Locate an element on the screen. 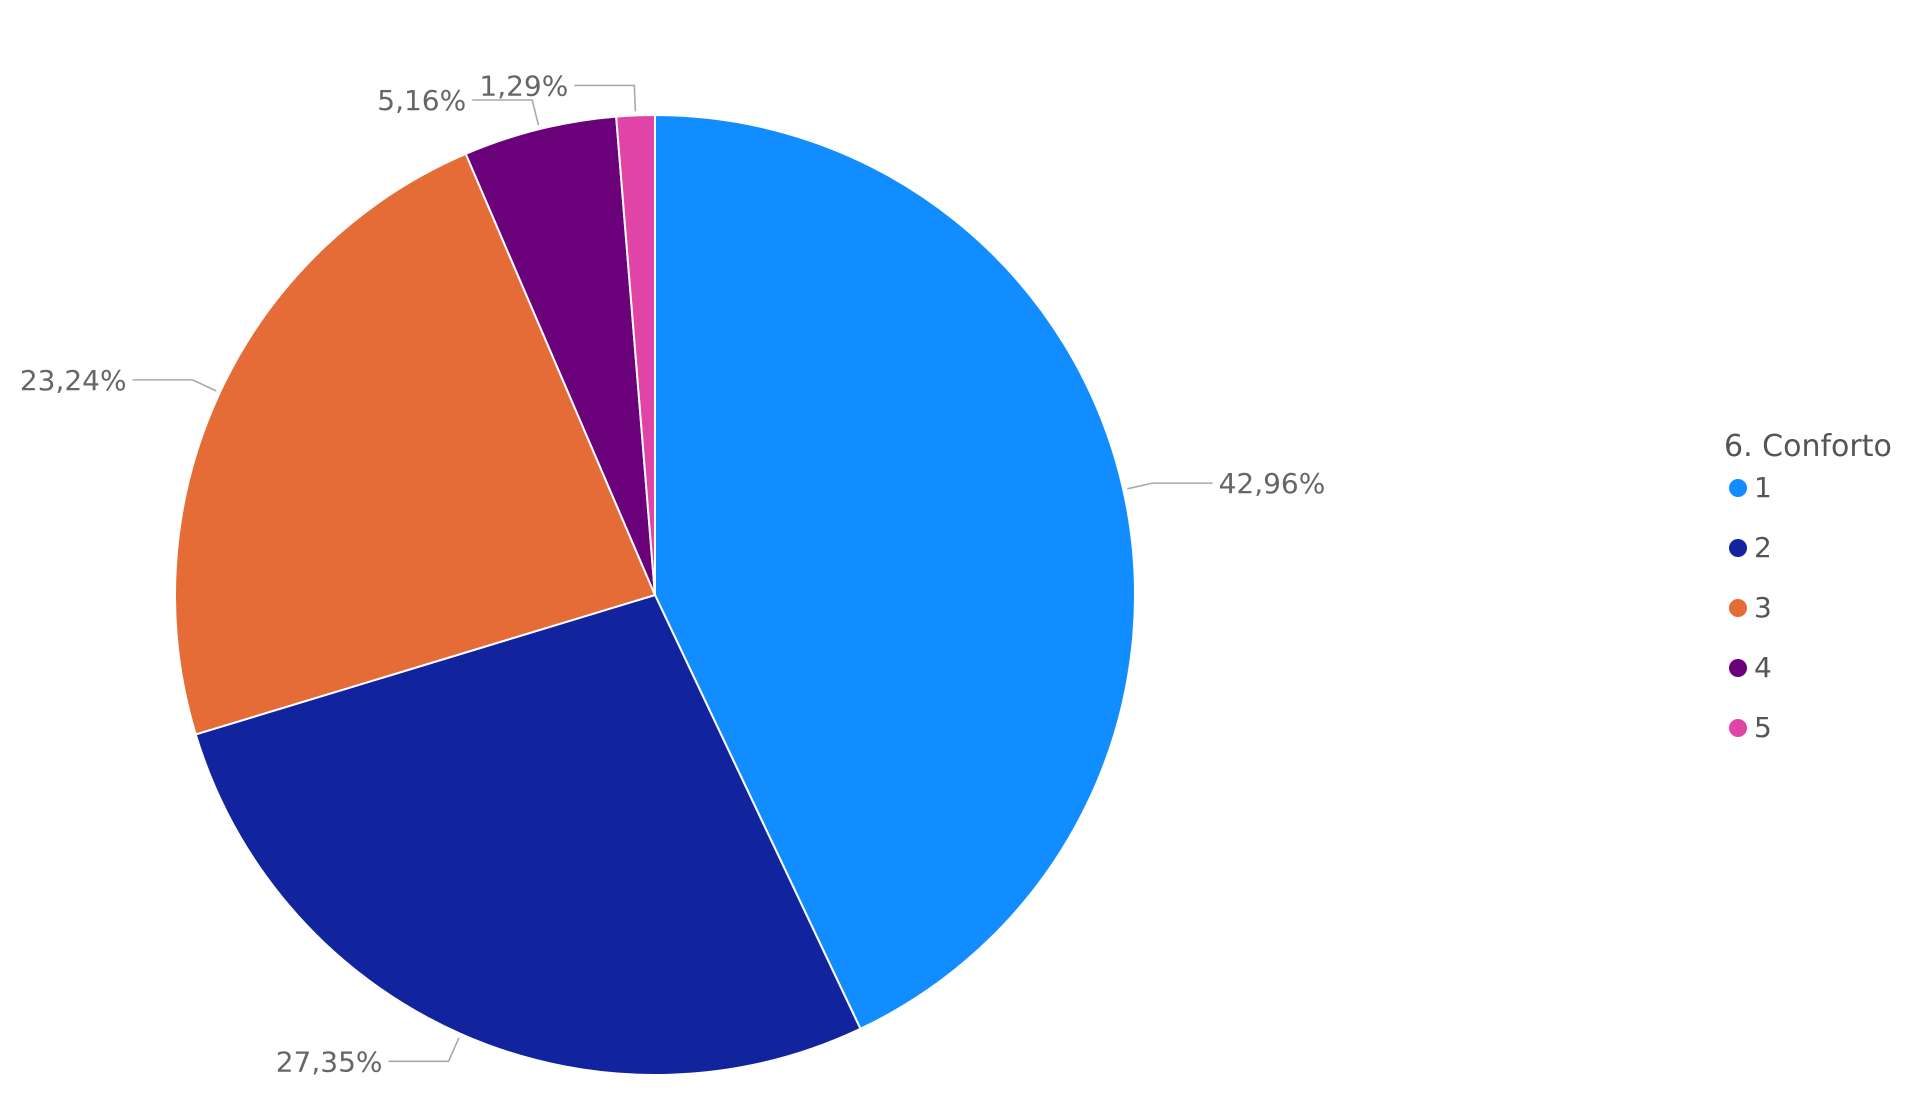 The image size is (1920, 1111). data-label-2: 27,35% is located at coordinates (329, 1061).